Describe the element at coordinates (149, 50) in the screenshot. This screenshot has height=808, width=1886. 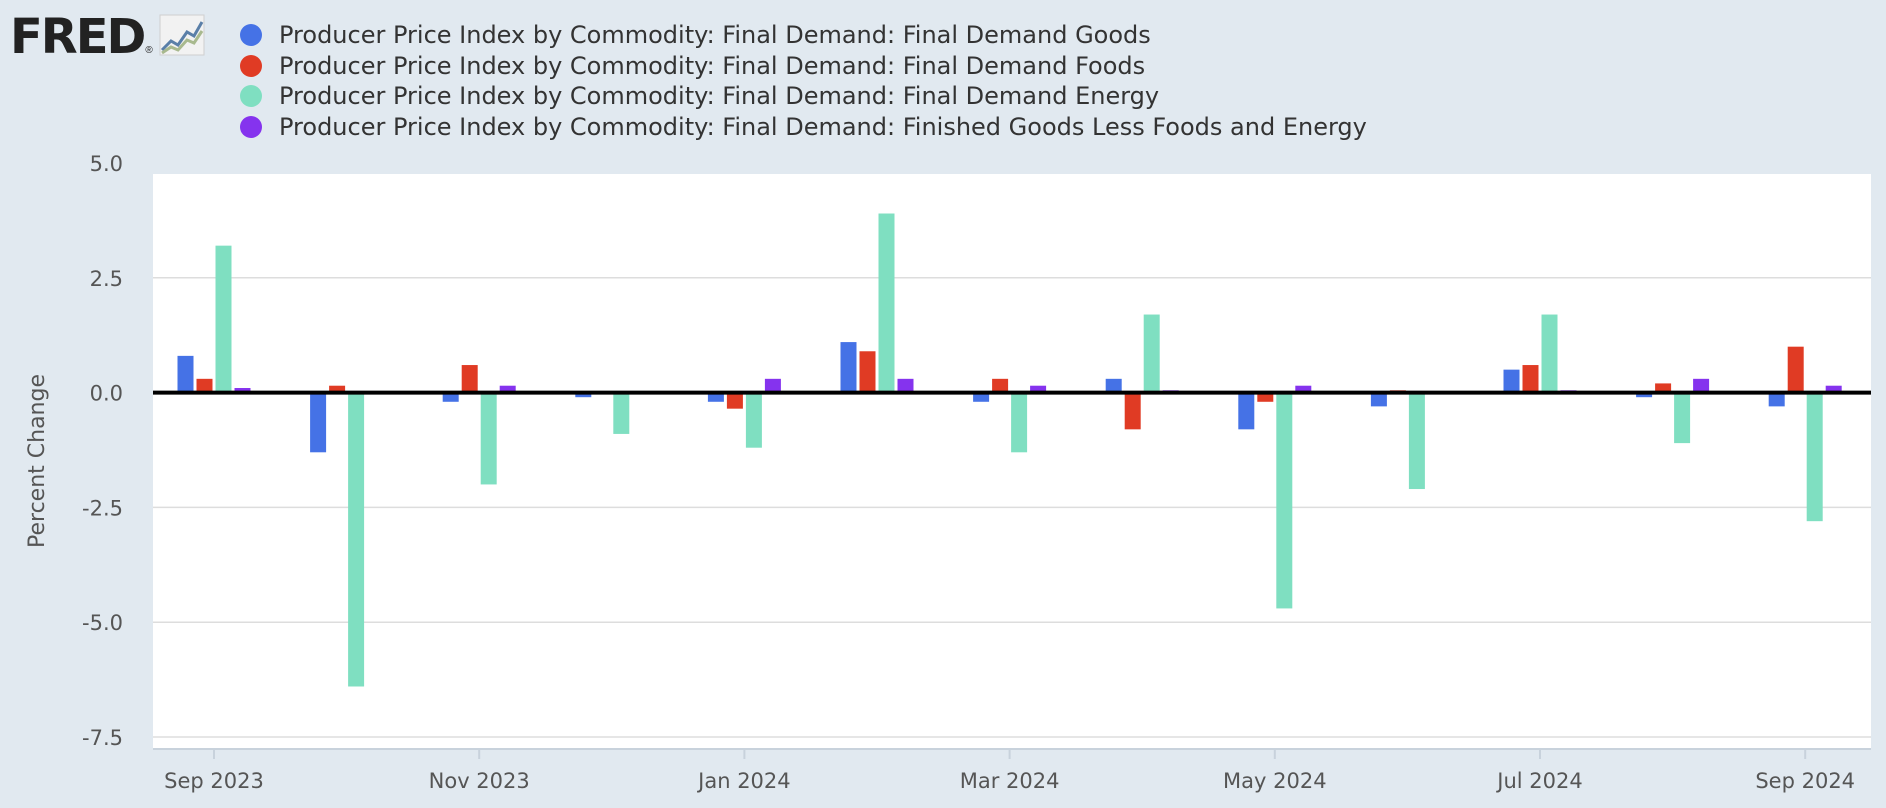
I see `logo-registered-mark: ®` at that location.